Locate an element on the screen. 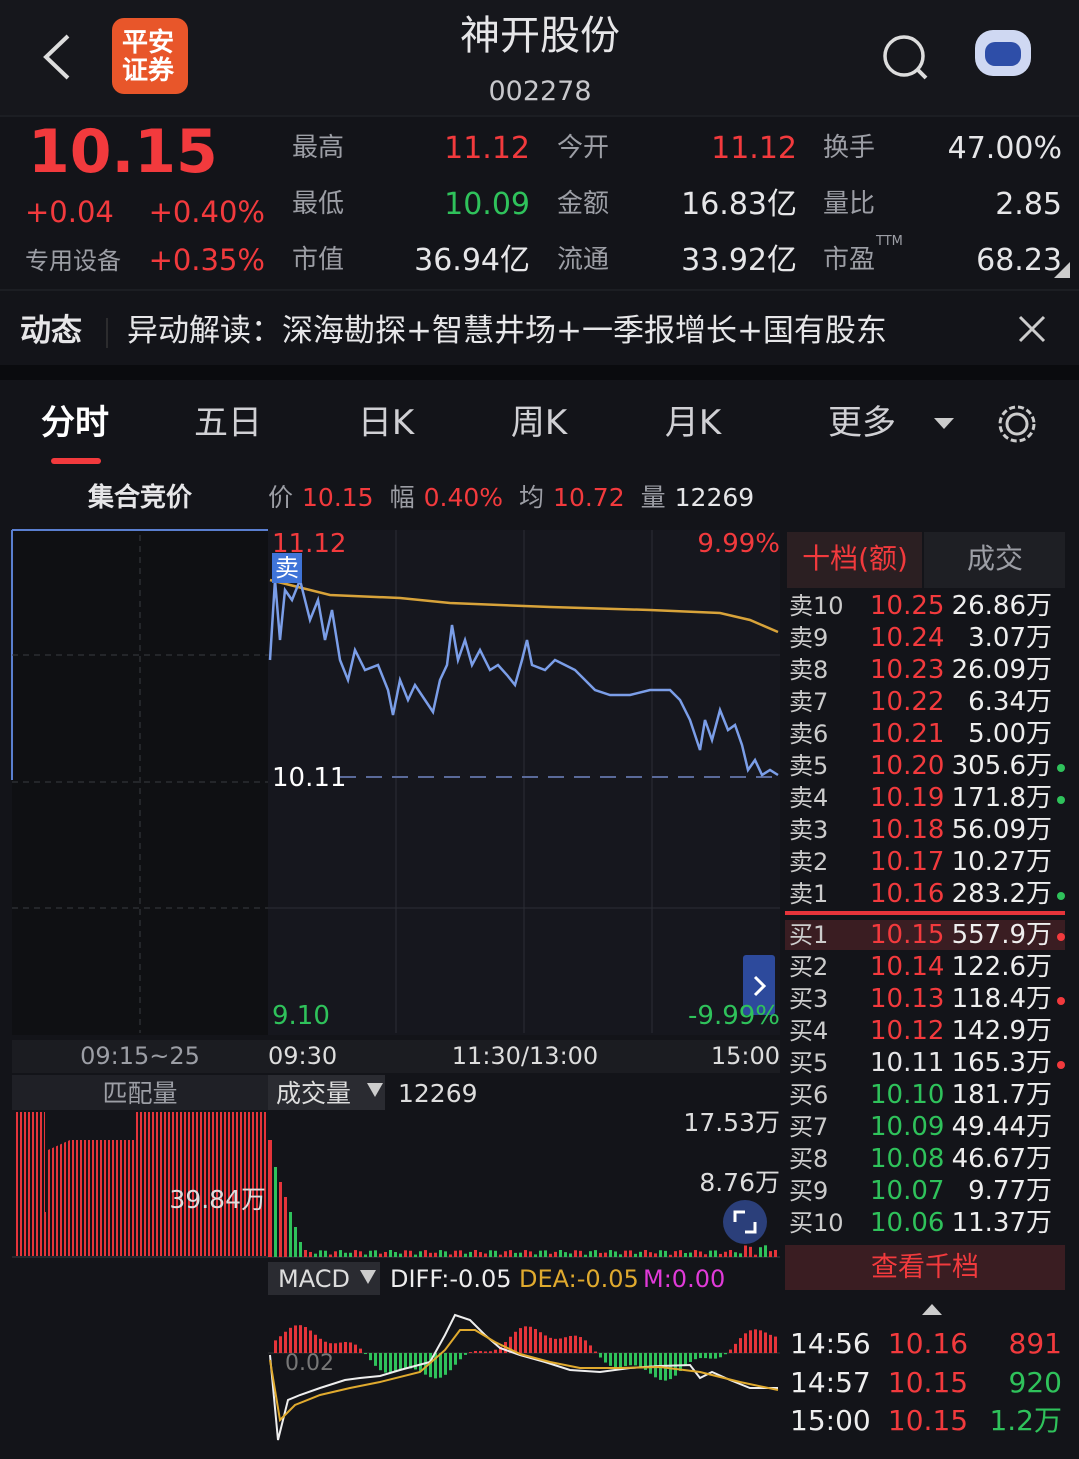 Image resolution: width=1079 pixels, height=1459 pixels. big-order-dot is located at coordinates (1061, 937).